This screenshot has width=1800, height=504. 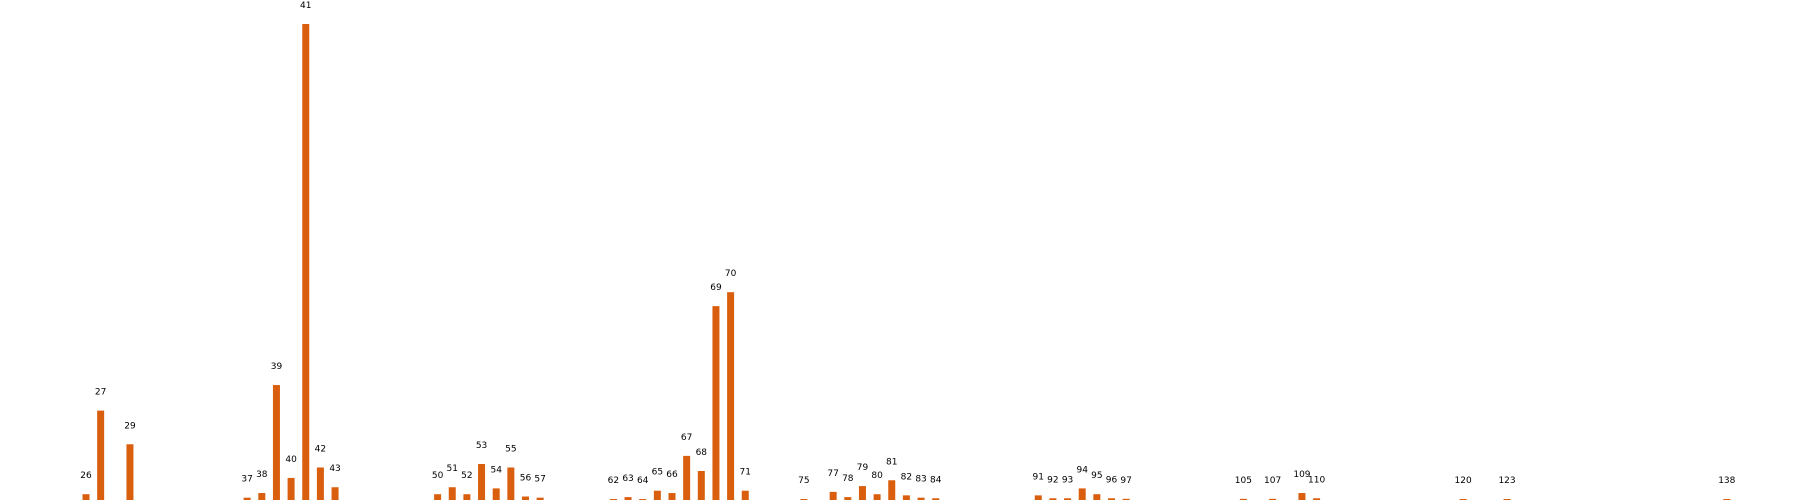 What do you see at coordinates (334, 469) in the screenshot?
I see `bar-label-43: 43` at bounding box center [334, 469].